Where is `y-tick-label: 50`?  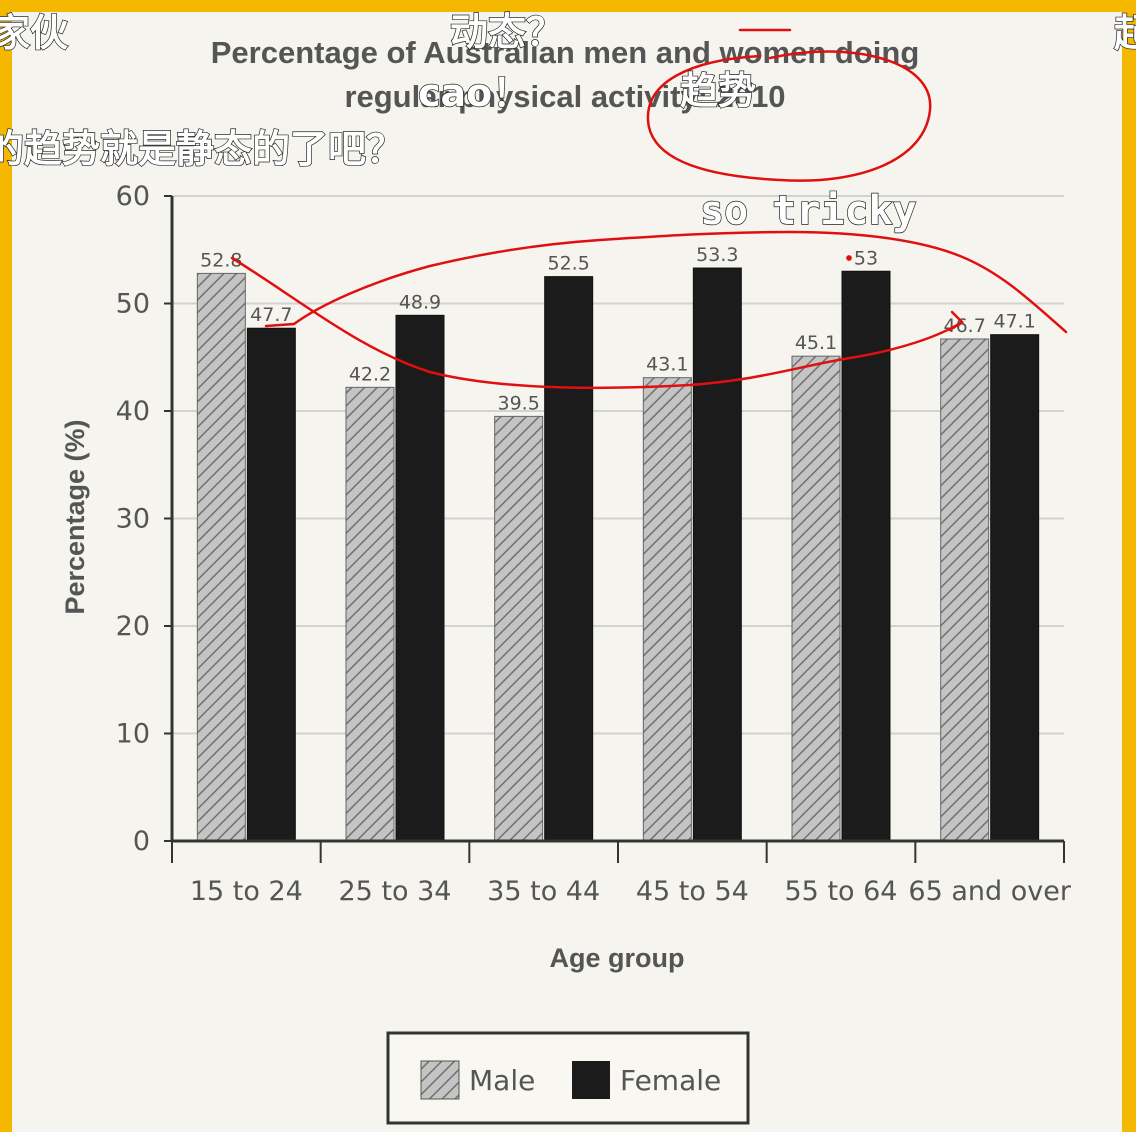 y-tick-label: 50 is located at coordinates (133, 304).